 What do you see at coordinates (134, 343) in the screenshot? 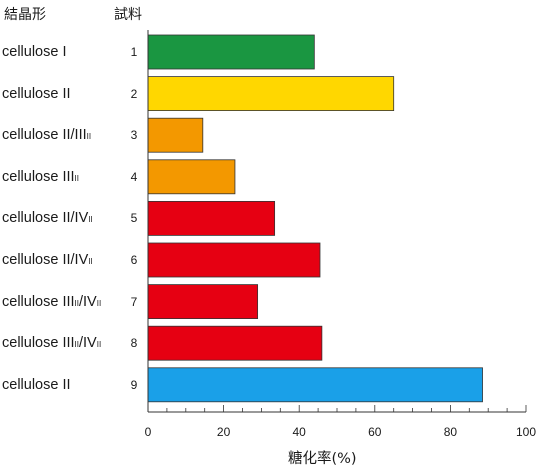
I see `sample-number-8: 8` at bounding box center [134, 343].